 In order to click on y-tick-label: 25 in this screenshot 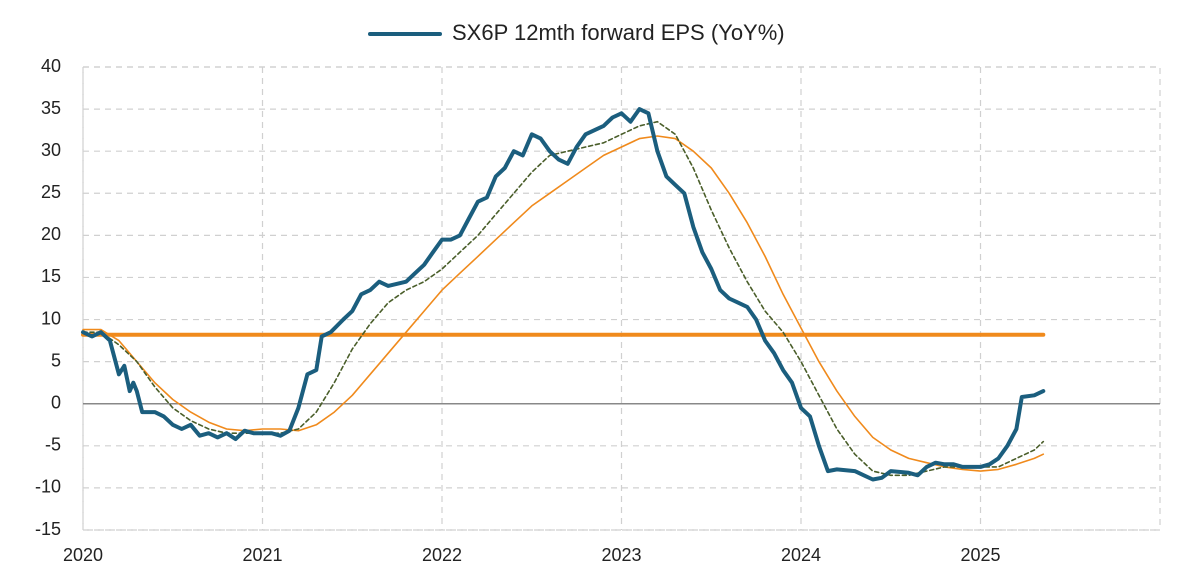, I will do `click(51, 192)`.